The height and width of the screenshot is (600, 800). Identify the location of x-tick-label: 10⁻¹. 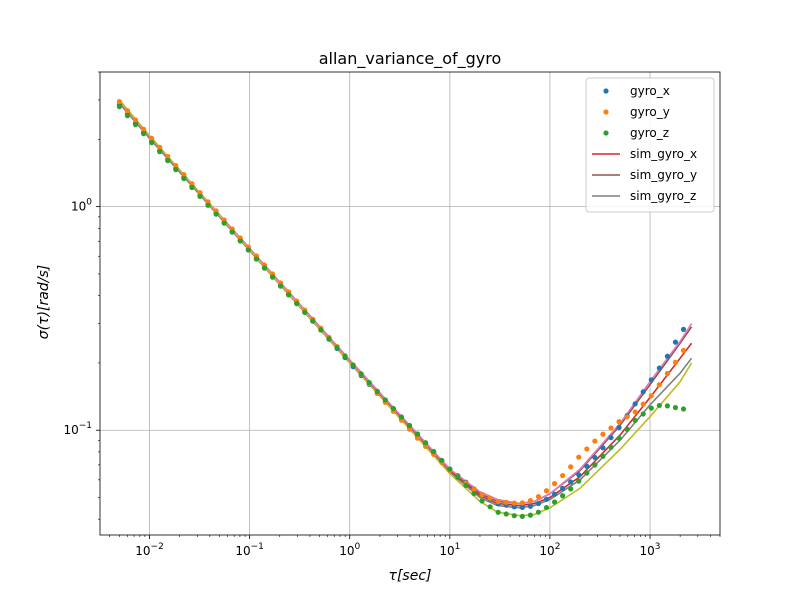
(249, 550).